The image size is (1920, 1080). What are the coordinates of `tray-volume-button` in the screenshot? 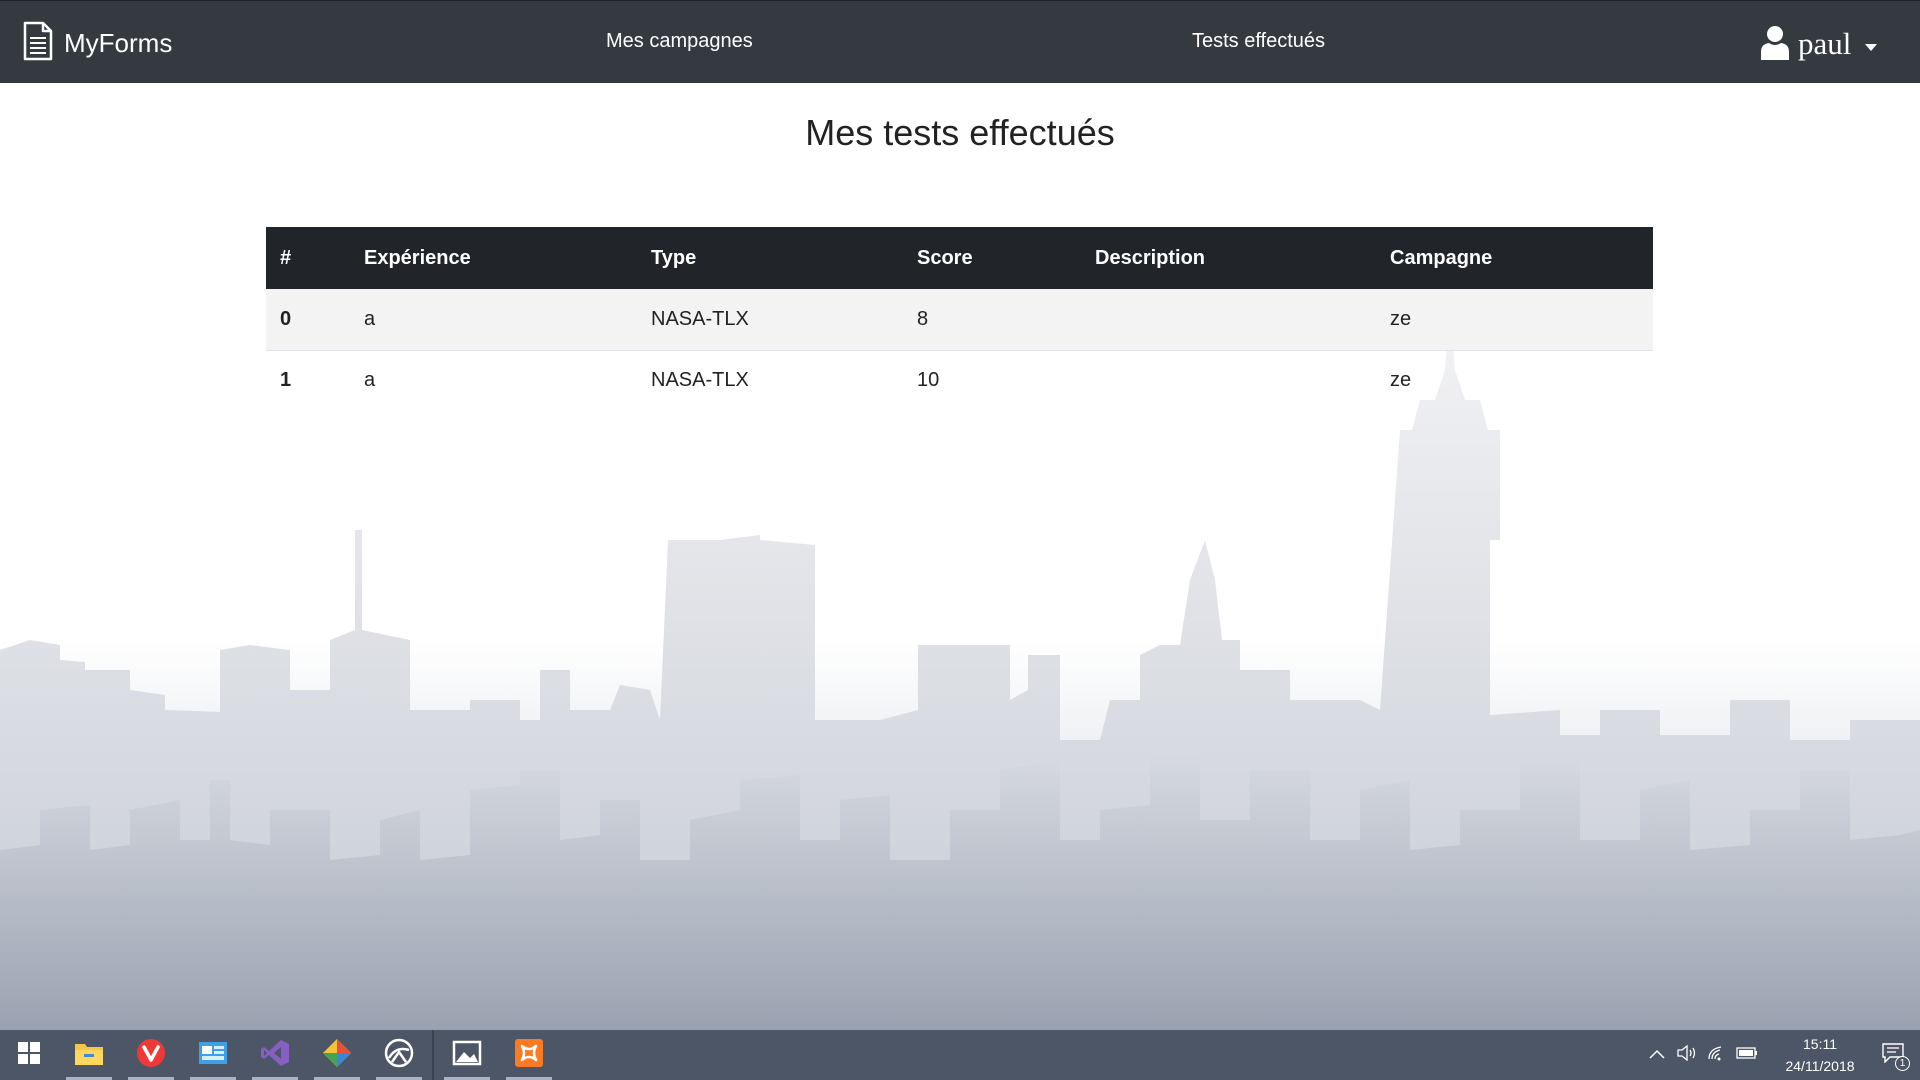 It's located at (1687, 1055).